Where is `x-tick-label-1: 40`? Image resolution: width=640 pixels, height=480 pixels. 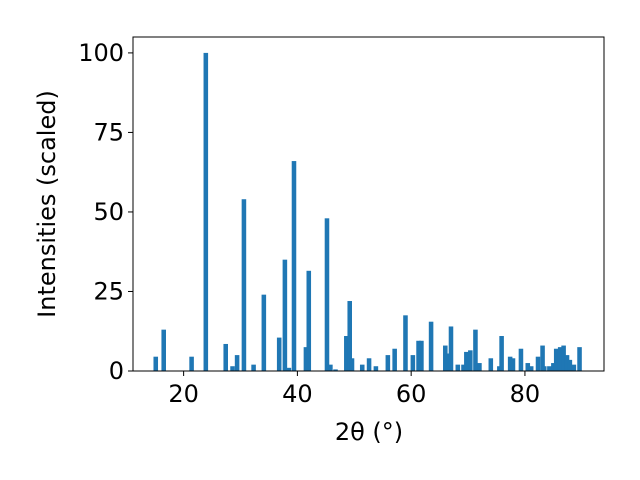 x-tick-label-1: 40 is located at coordinates (297, 394).